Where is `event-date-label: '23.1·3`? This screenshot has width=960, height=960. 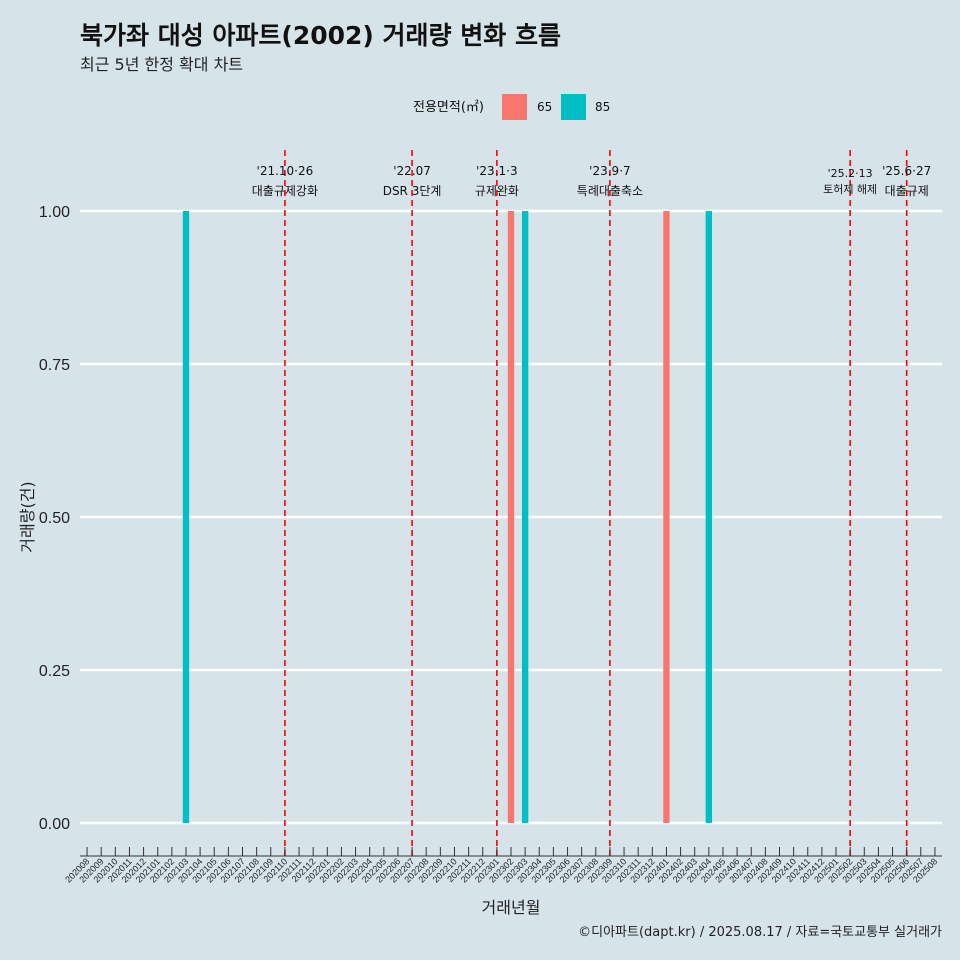 event-date-label: '23.1·3 is located at coordinates (496, 171).